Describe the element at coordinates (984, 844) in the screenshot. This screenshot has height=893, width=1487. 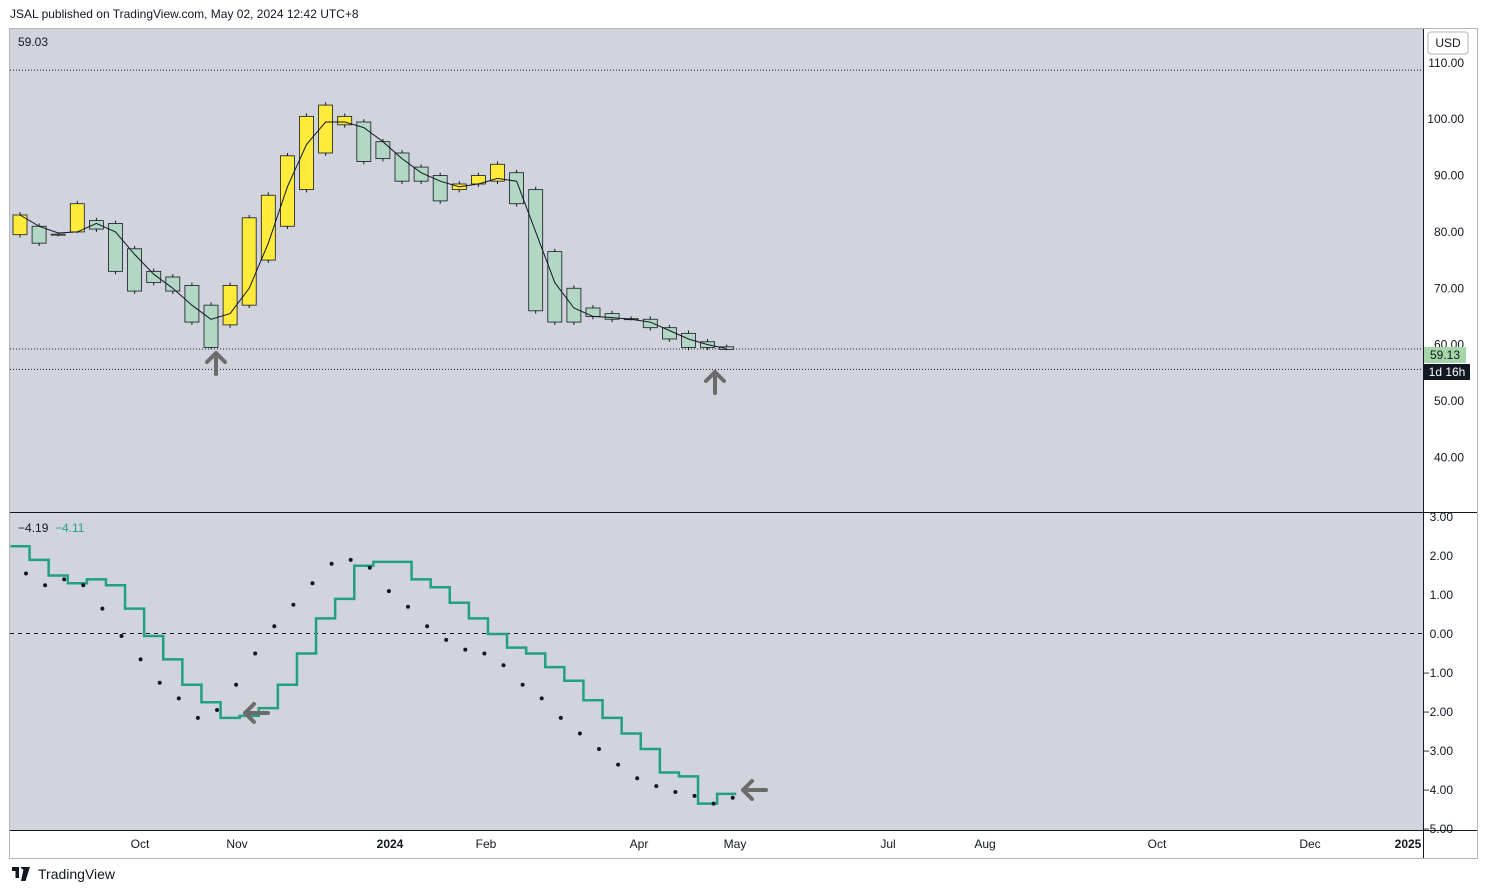
I see `time-tick-label: Aug` at that location.